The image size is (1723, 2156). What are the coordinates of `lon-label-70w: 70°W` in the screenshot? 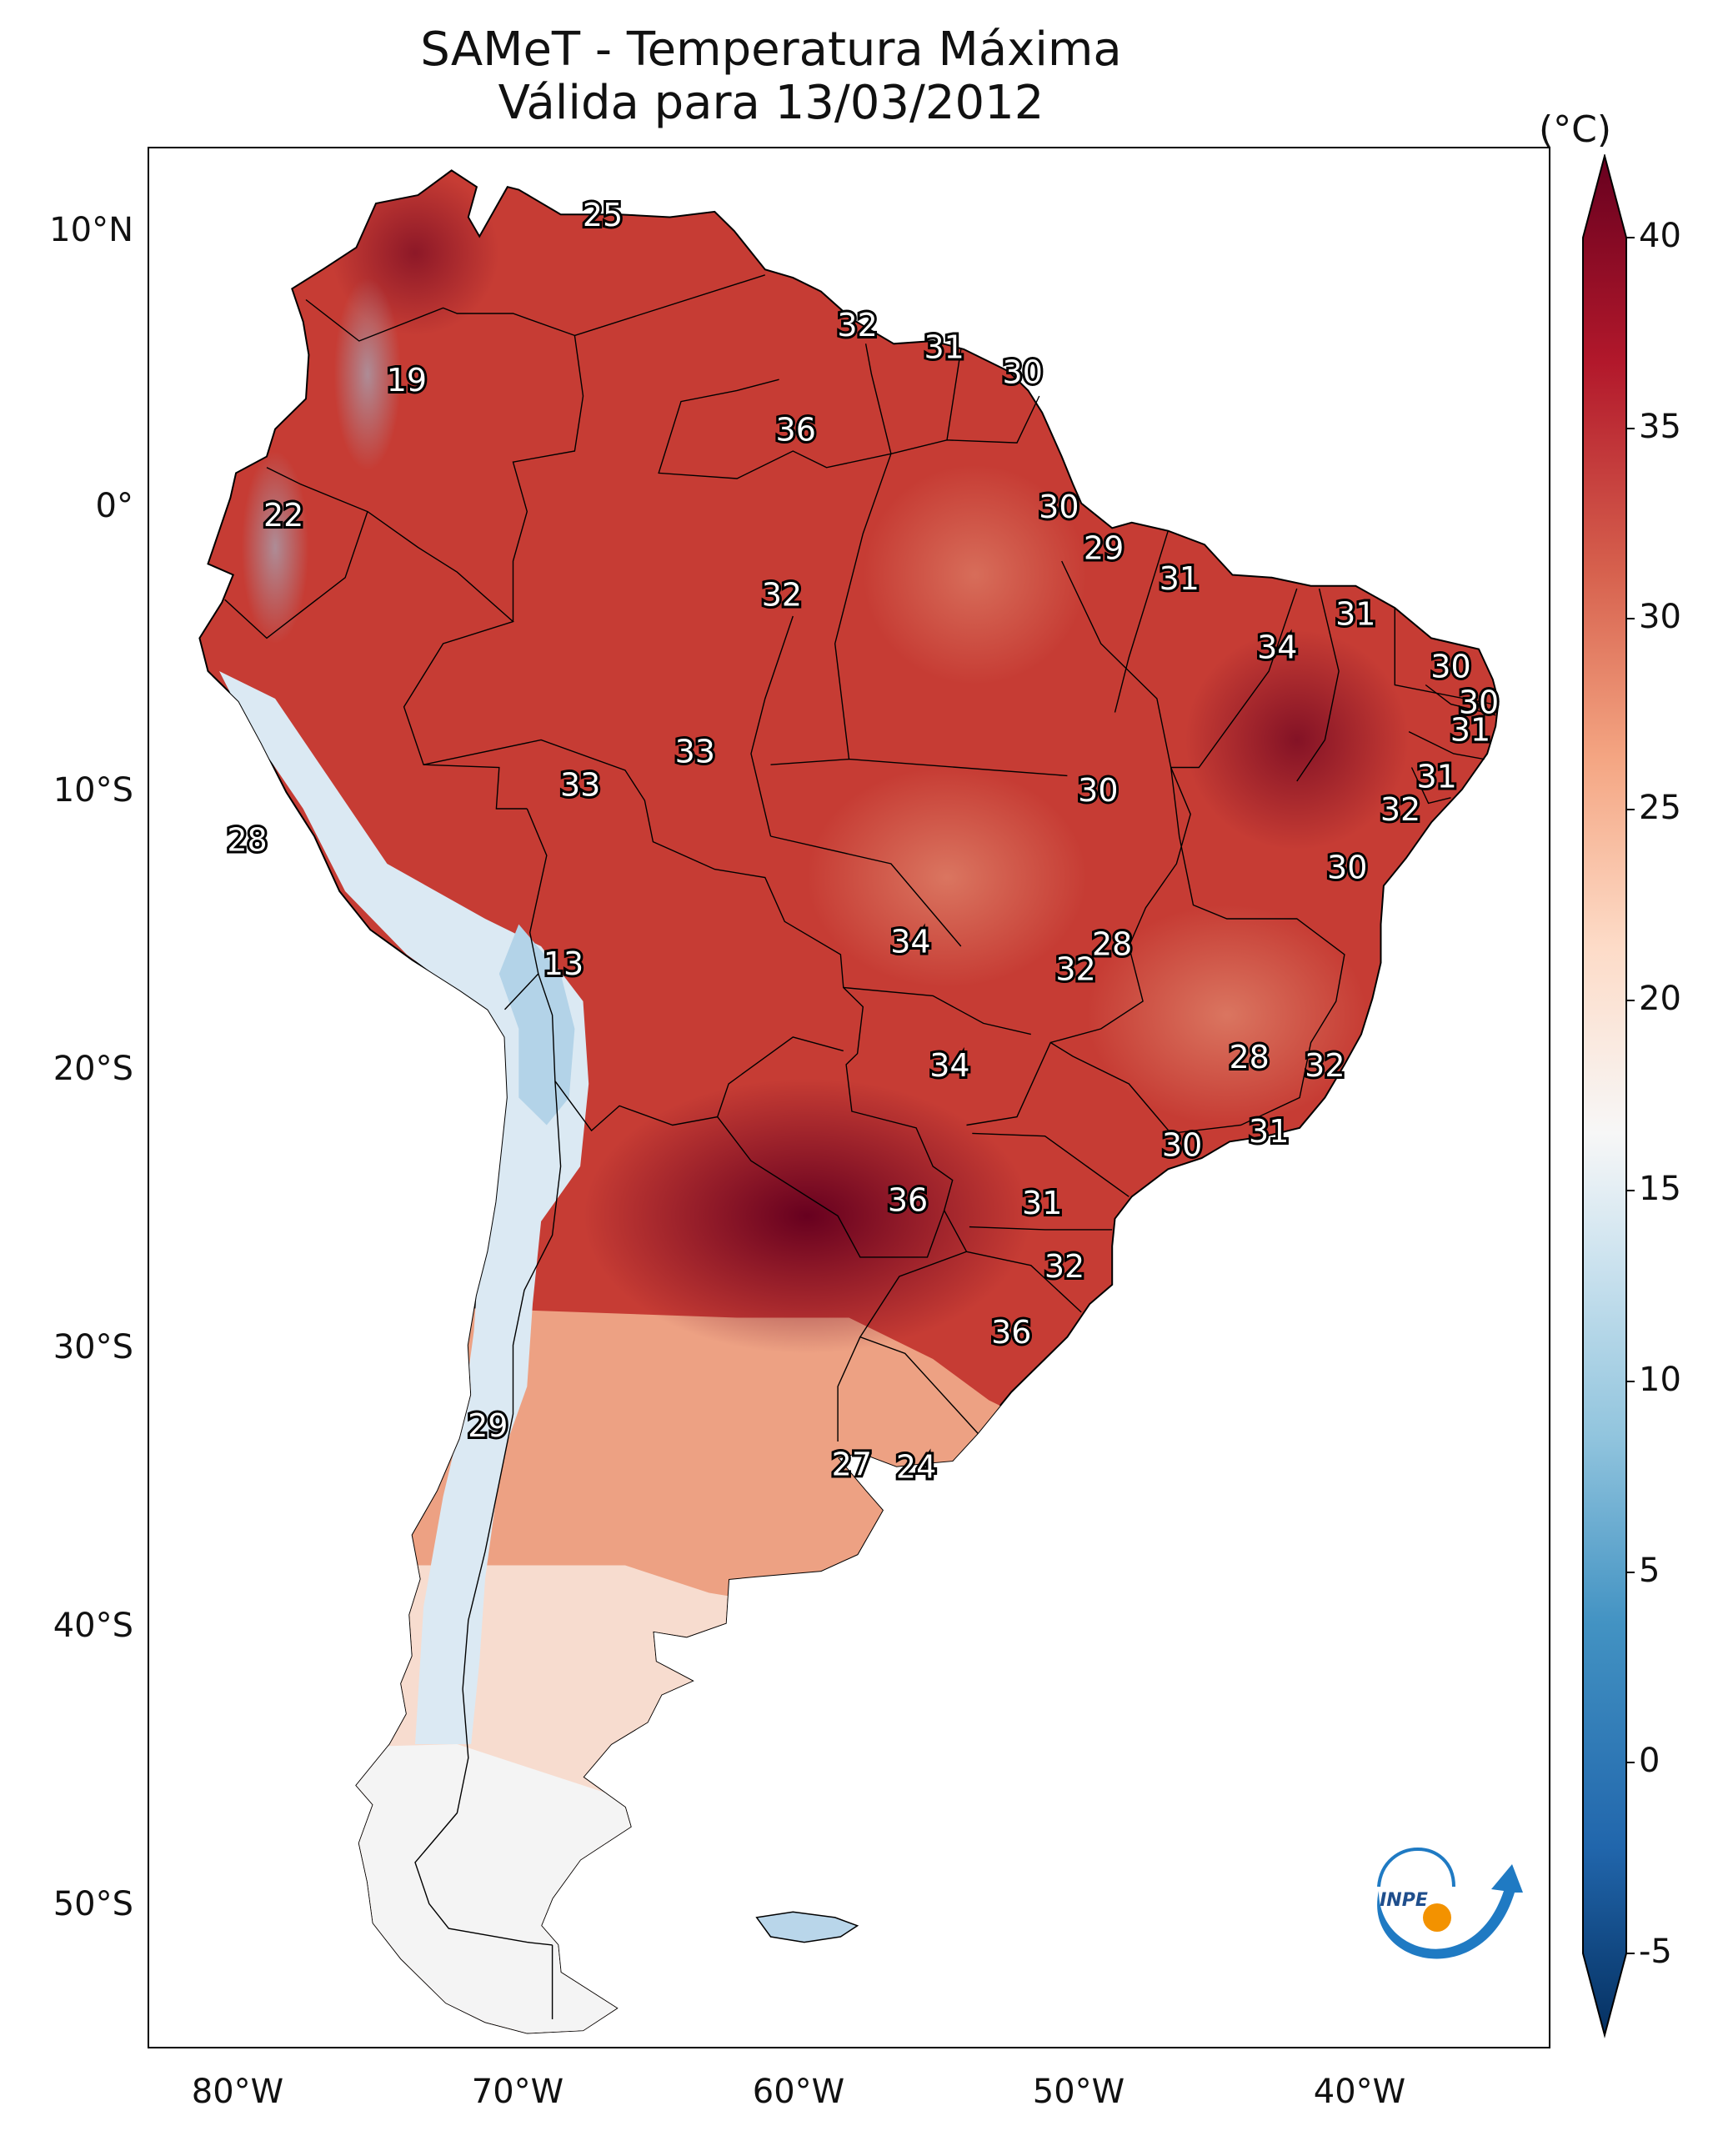 It's located at (517, 2092).